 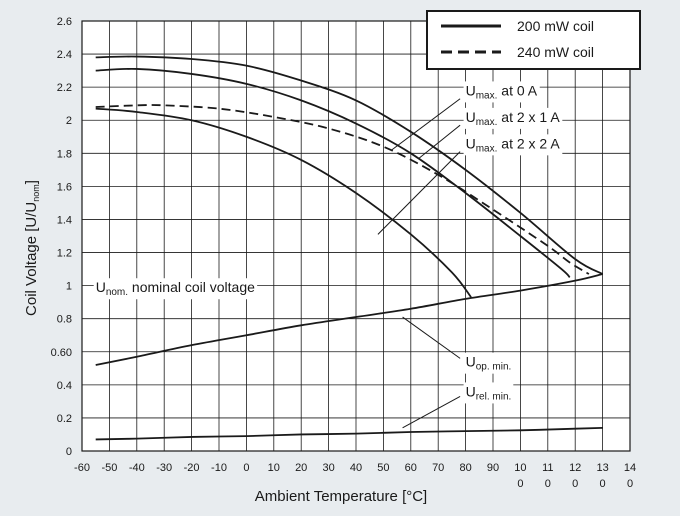 What do you see at coordinates (137, 468) in the screenshot?
I see `x-tick-label: -40` at bounding box center [137, 468].